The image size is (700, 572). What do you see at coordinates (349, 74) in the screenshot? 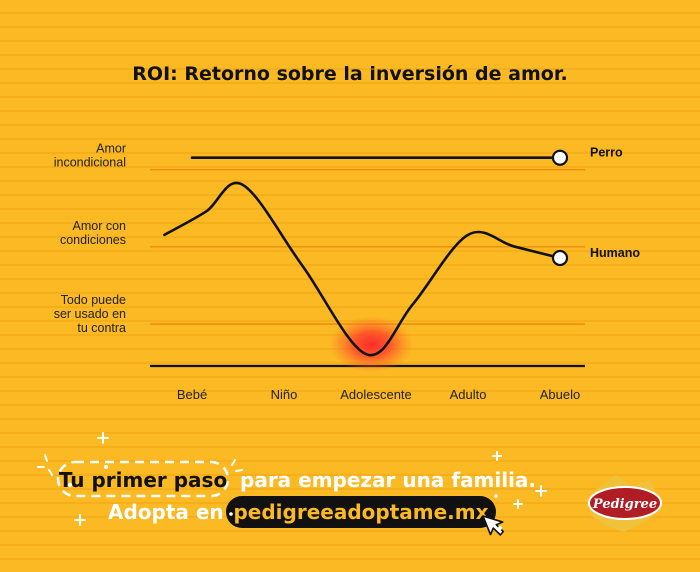
I see `chart-title: ROI: Retorno sobre la inversión de amor.` at bounding box center [349, 74].